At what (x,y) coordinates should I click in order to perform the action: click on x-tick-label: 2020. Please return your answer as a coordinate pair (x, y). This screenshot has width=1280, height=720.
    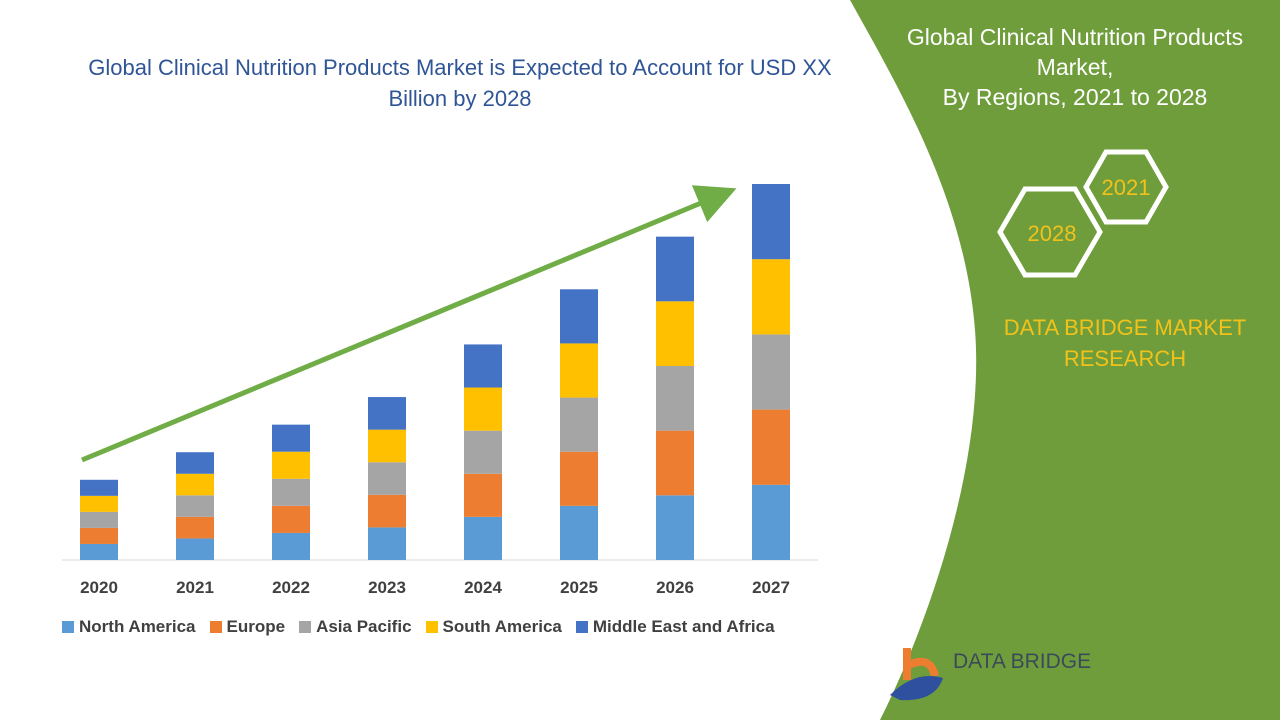
    Looking at the image, I should click on (99, 587).